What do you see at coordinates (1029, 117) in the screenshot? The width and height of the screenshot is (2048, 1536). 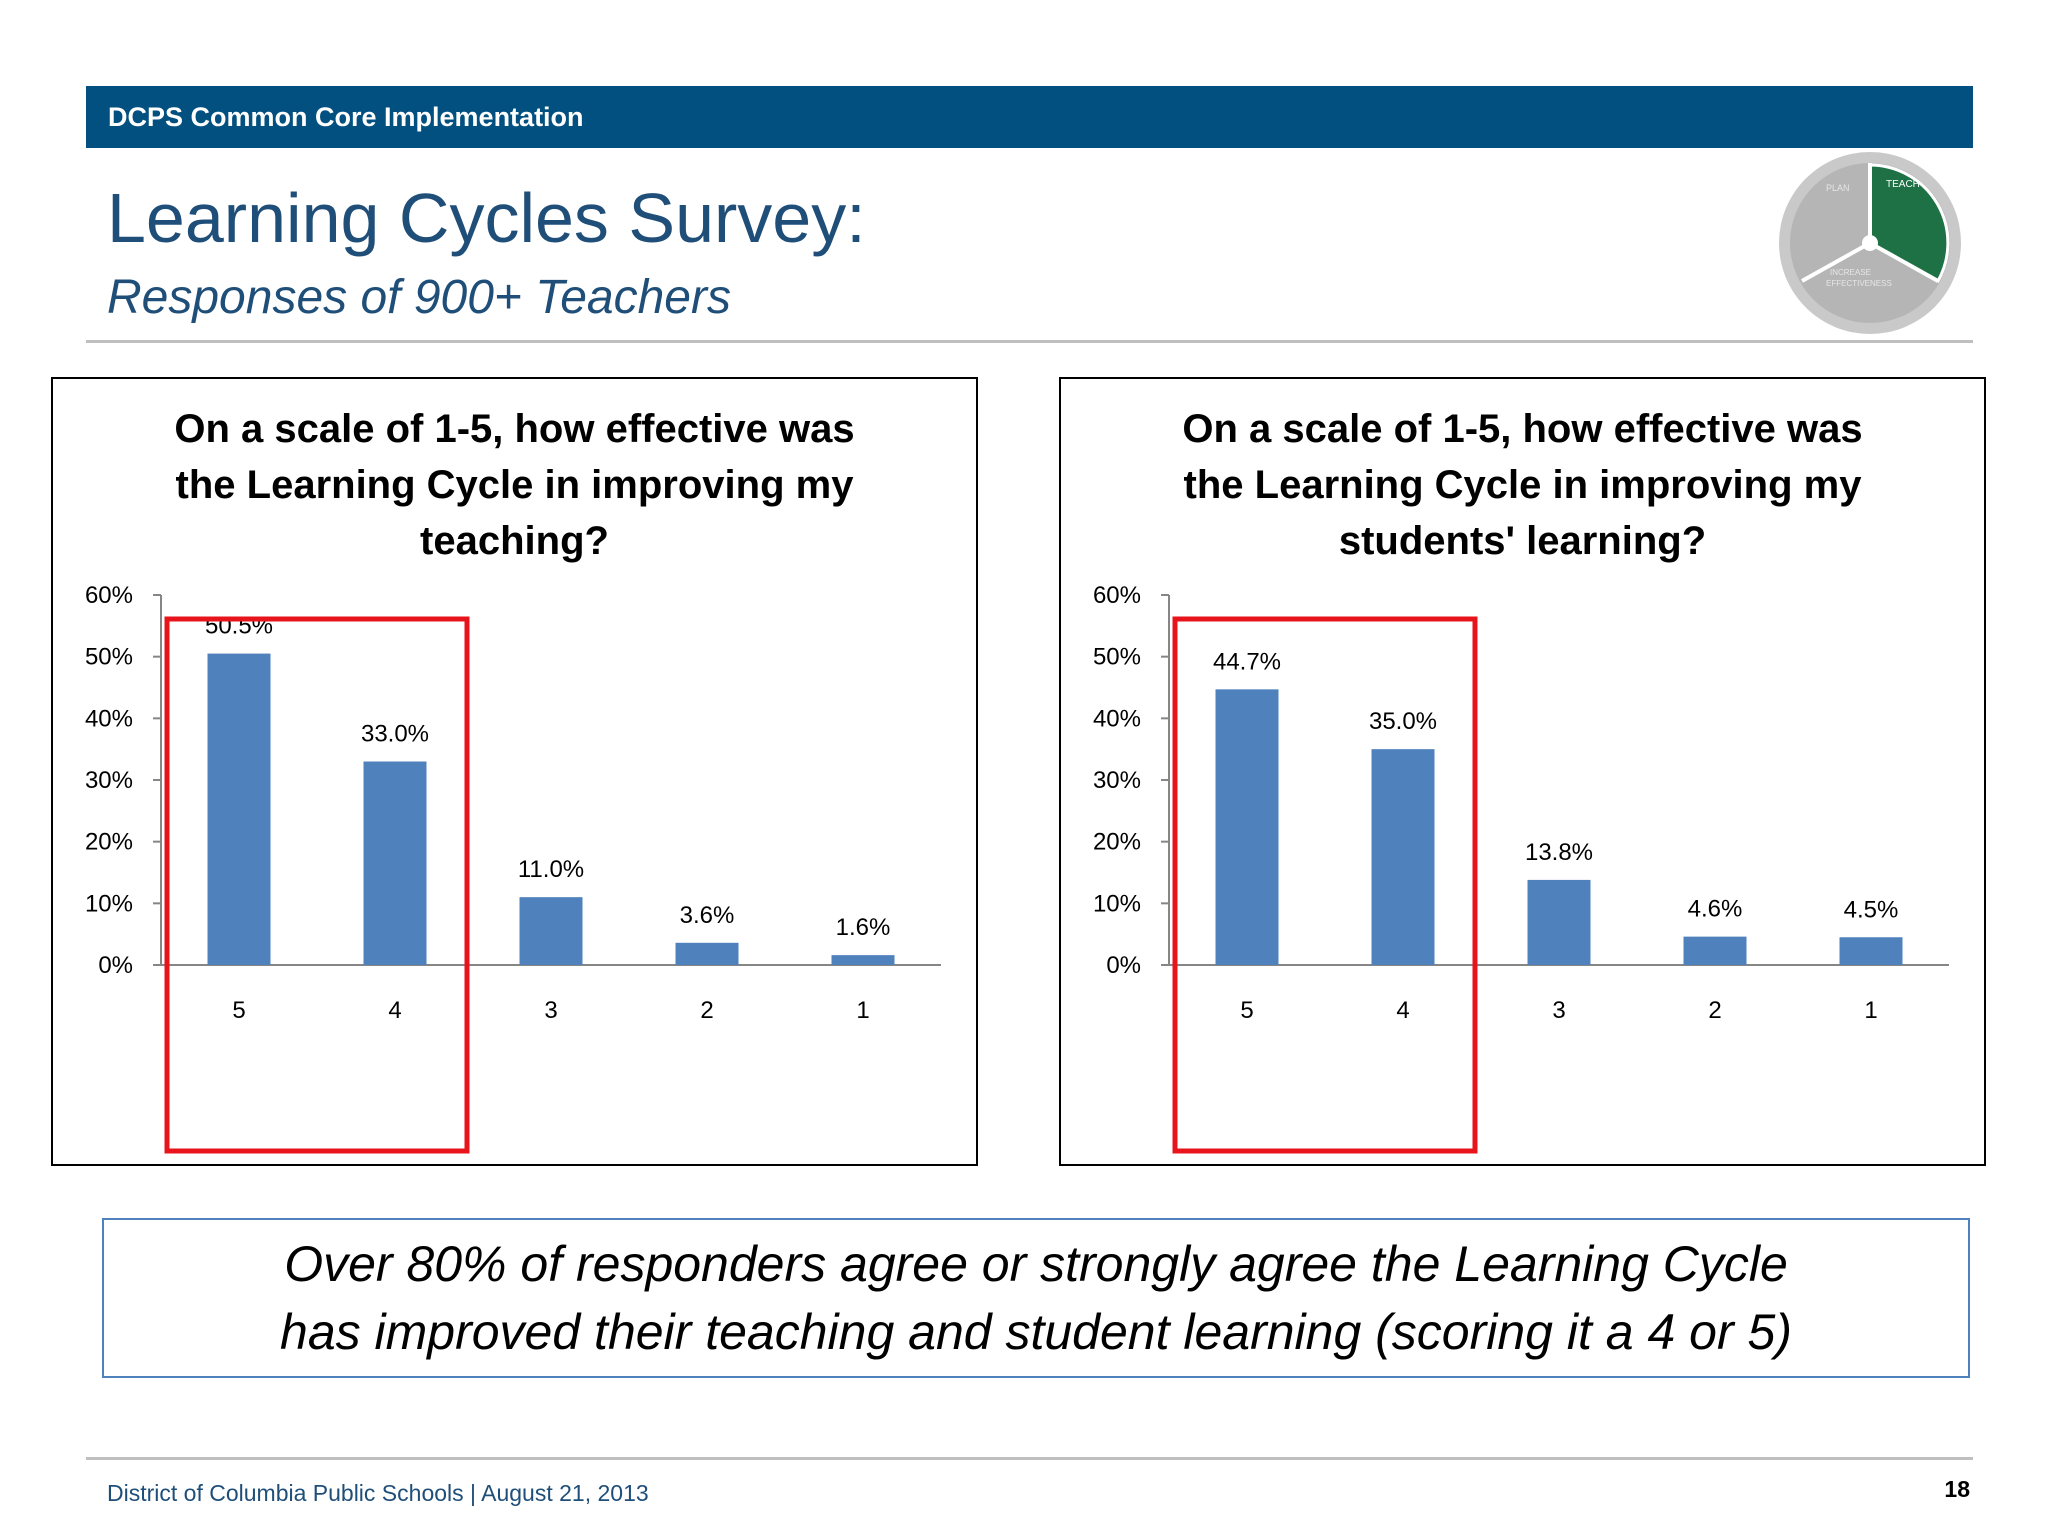 I see `header-bar: DCPS Common Core Implementation` at bounding box center [1029, 117].